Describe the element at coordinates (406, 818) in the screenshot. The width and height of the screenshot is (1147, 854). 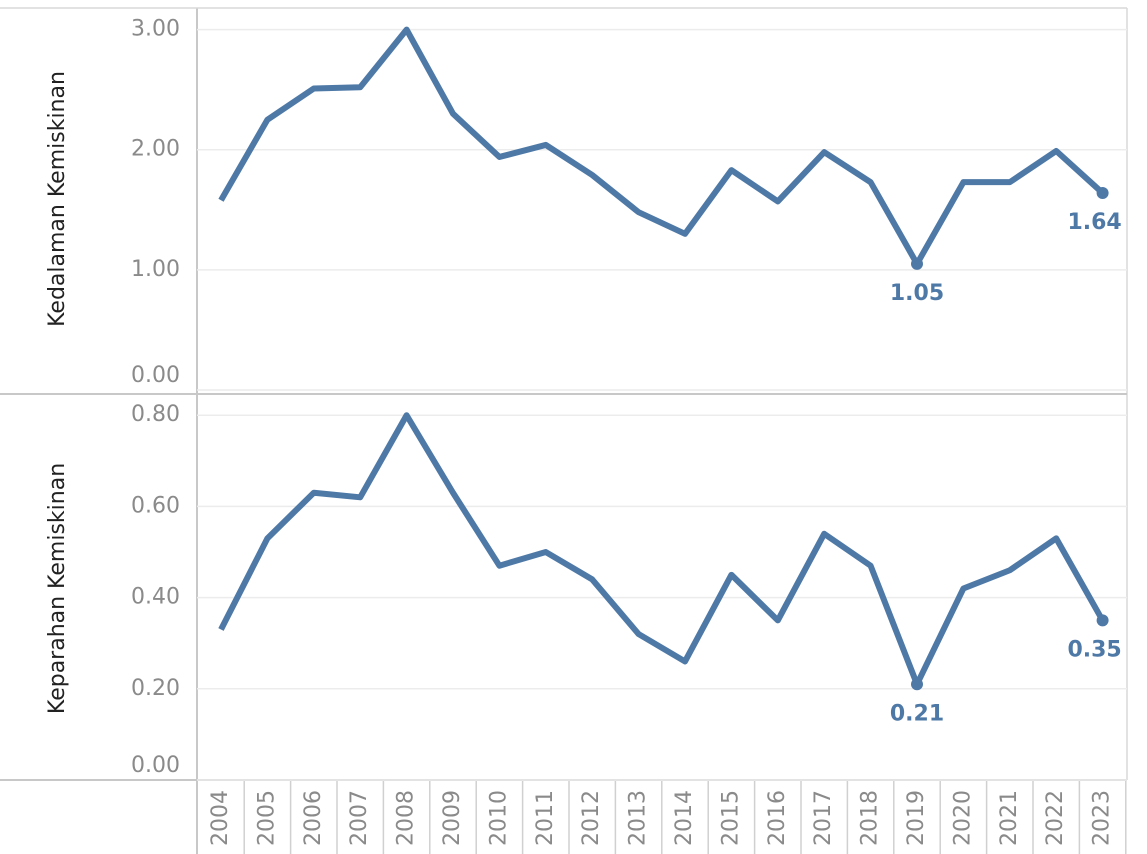
I see `x-tick-label: 2008` at that location.